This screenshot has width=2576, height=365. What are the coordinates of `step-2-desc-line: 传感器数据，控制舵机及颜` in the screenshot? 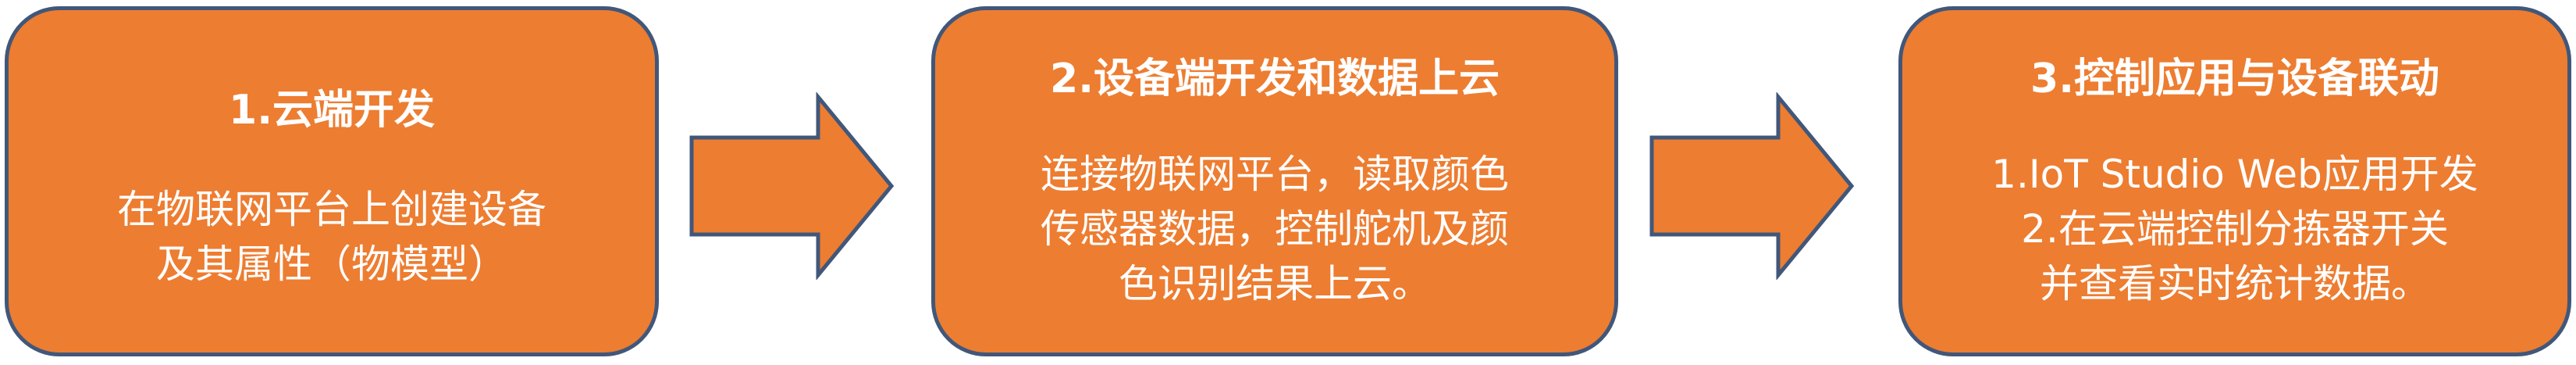 It's located at (1275, 229).